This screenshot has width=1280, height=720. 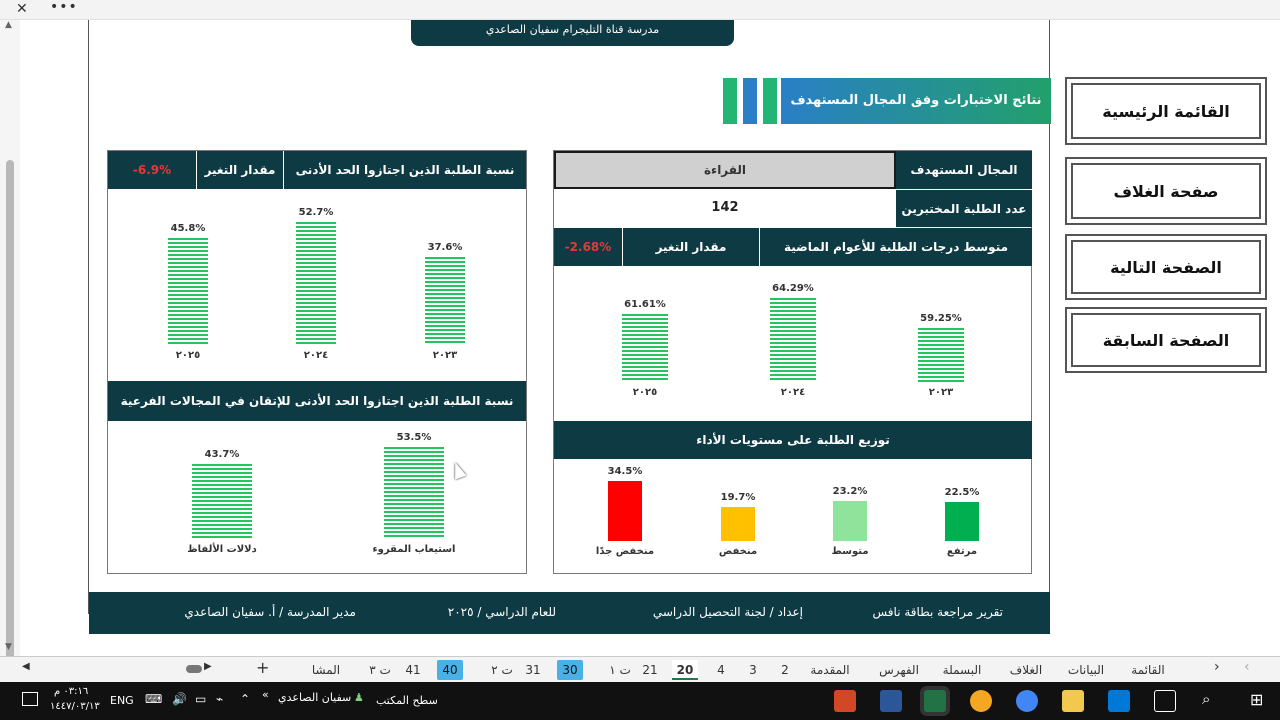 What do you see at coordinates (317, 497) in the screenshot?
I see `subdomain-chart: 43.7% دلالات الألفاظ 53.5% استيعاب المقروء` at bounding box center [317, 497].